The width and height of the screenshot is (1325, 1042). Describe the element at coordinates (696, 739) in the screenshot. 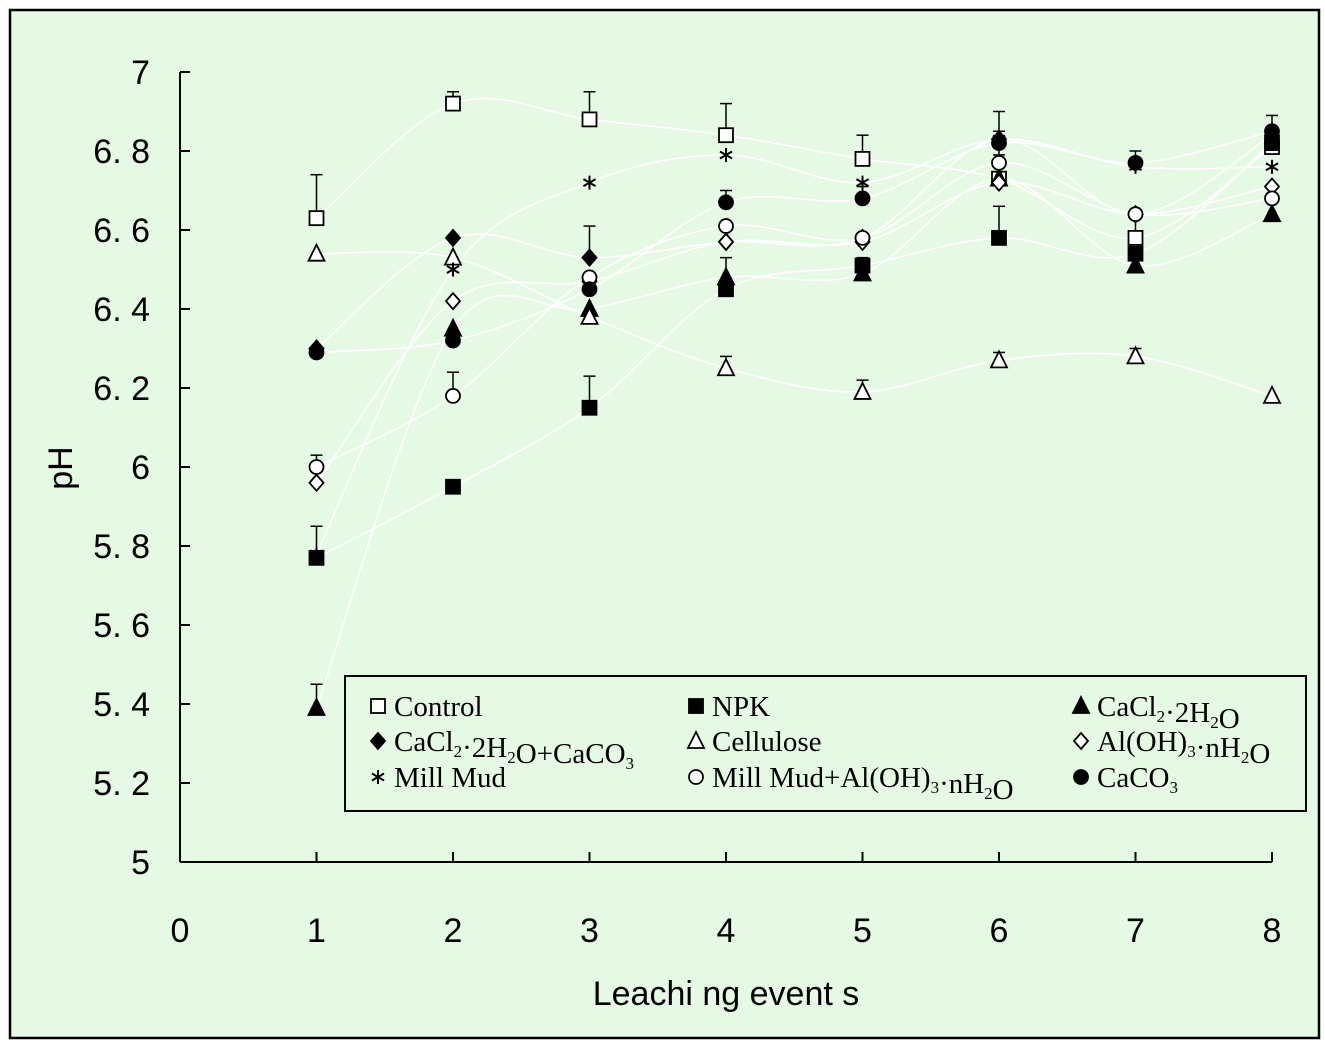

I see `legend-marker-cellulose` at that location.